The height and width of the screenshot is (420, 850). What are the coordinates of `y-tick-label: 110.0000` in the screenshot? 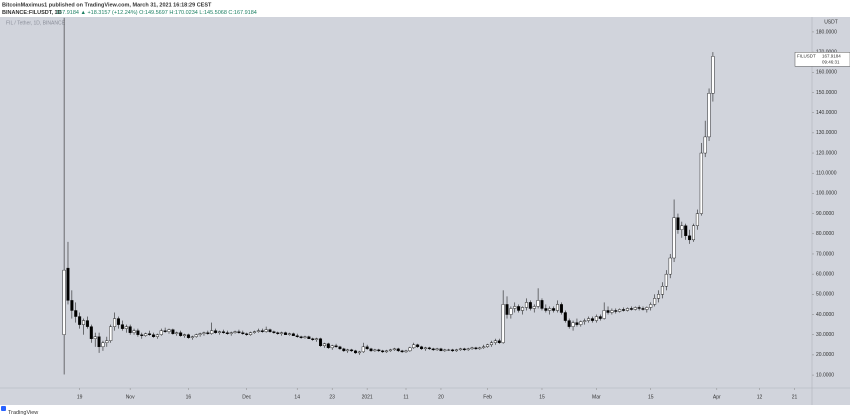 It's located at (826, 174).